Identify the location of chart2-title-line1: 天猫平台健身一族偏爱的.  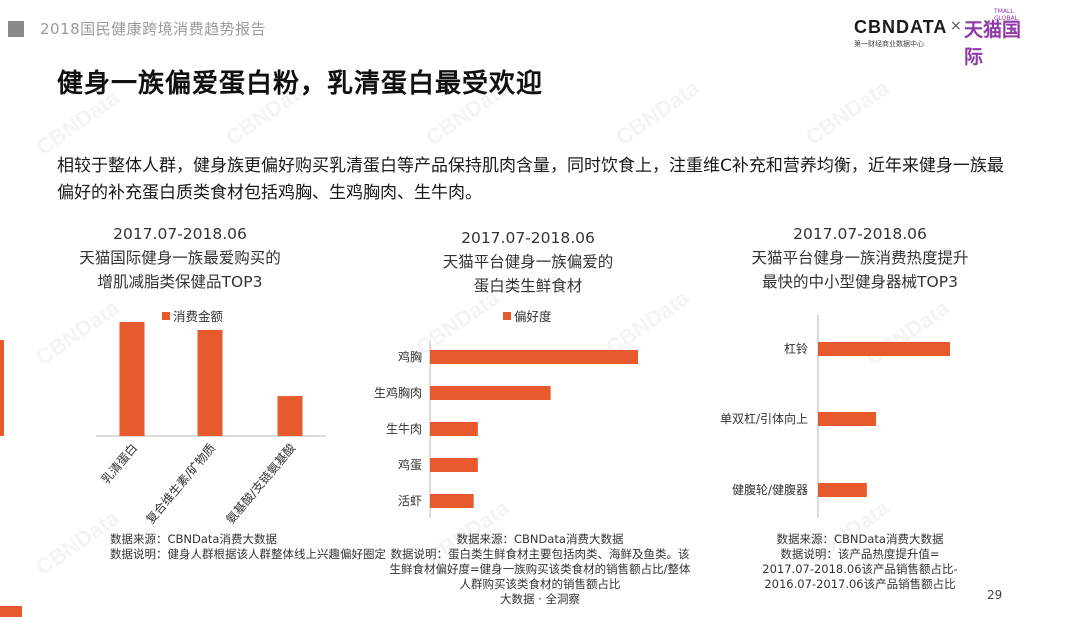
(528, 262).